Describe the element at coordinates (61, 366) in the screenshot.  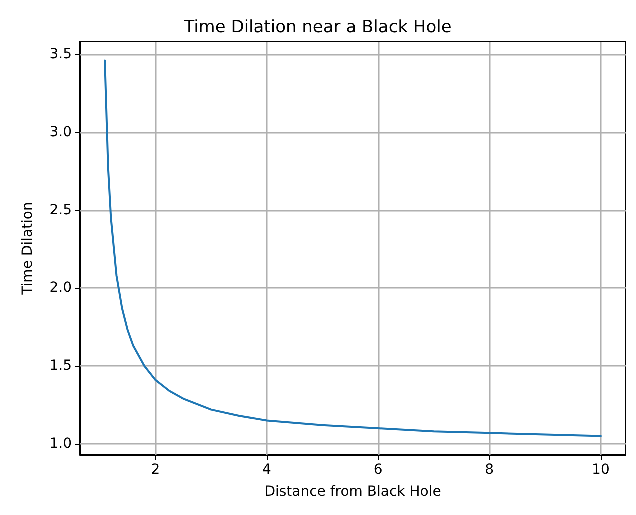
I see `y-tick-label: 1.5` at that location.